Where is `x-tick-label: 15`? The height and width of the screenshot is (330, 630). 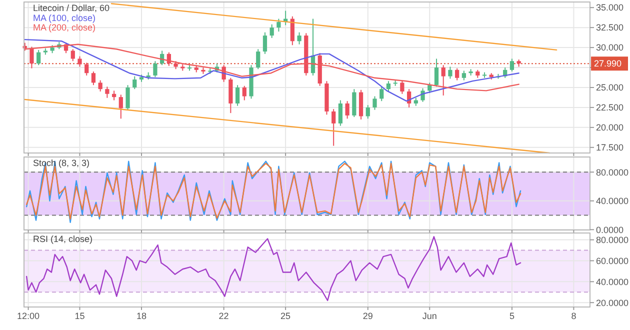 x-tick-label: 15 is located at coordinates (79, 316).